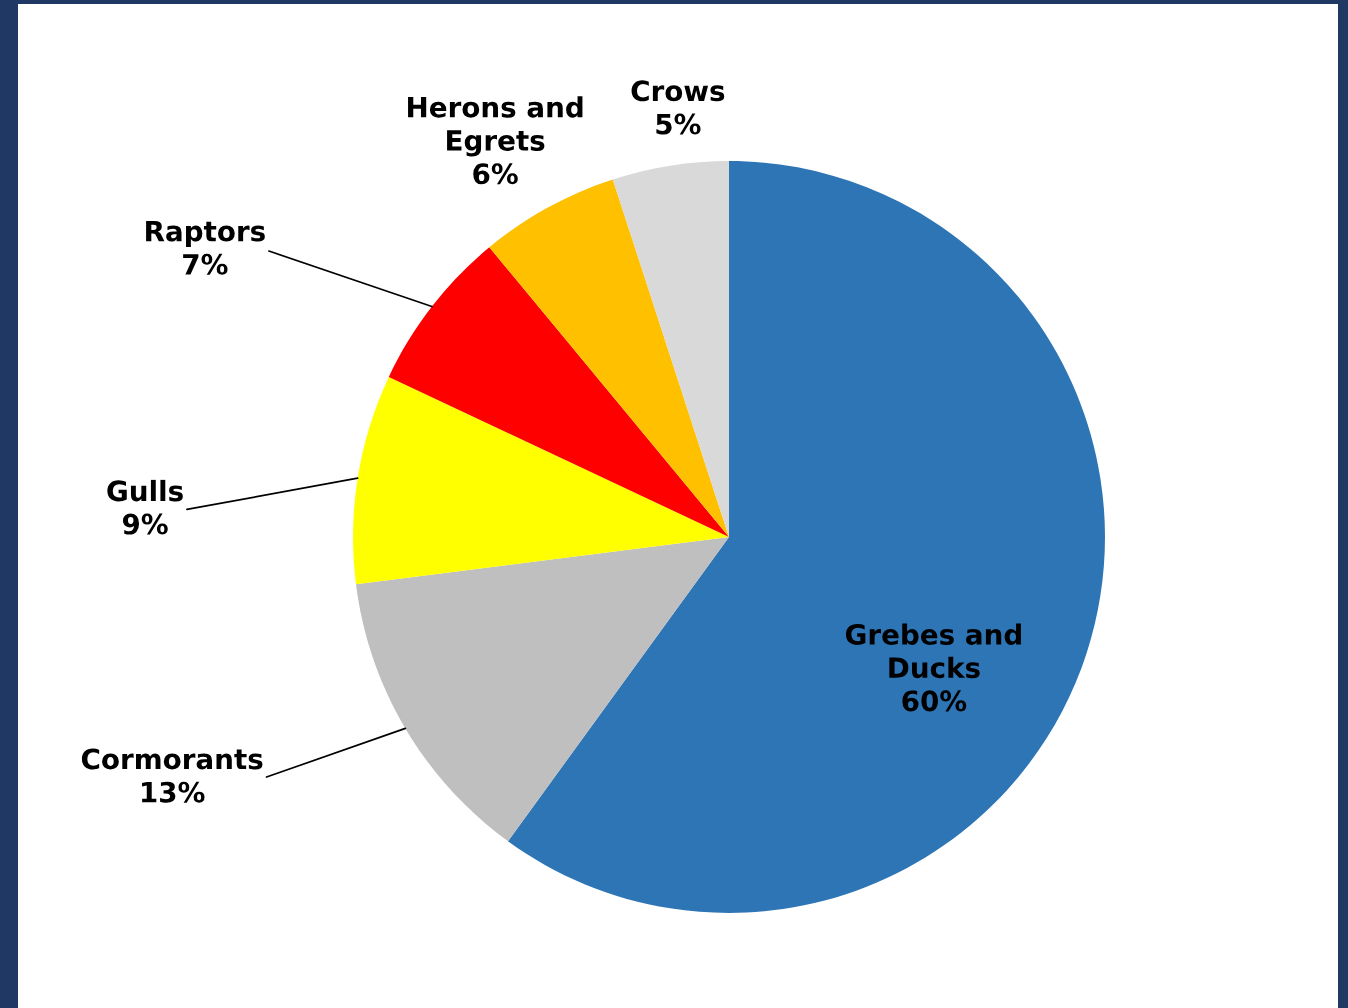 The width and height of the screenshot is (1348, 1008). Describe the element at coordinates (145, 490) in the screenshot. I see `slice-label: Gulls` at that location.